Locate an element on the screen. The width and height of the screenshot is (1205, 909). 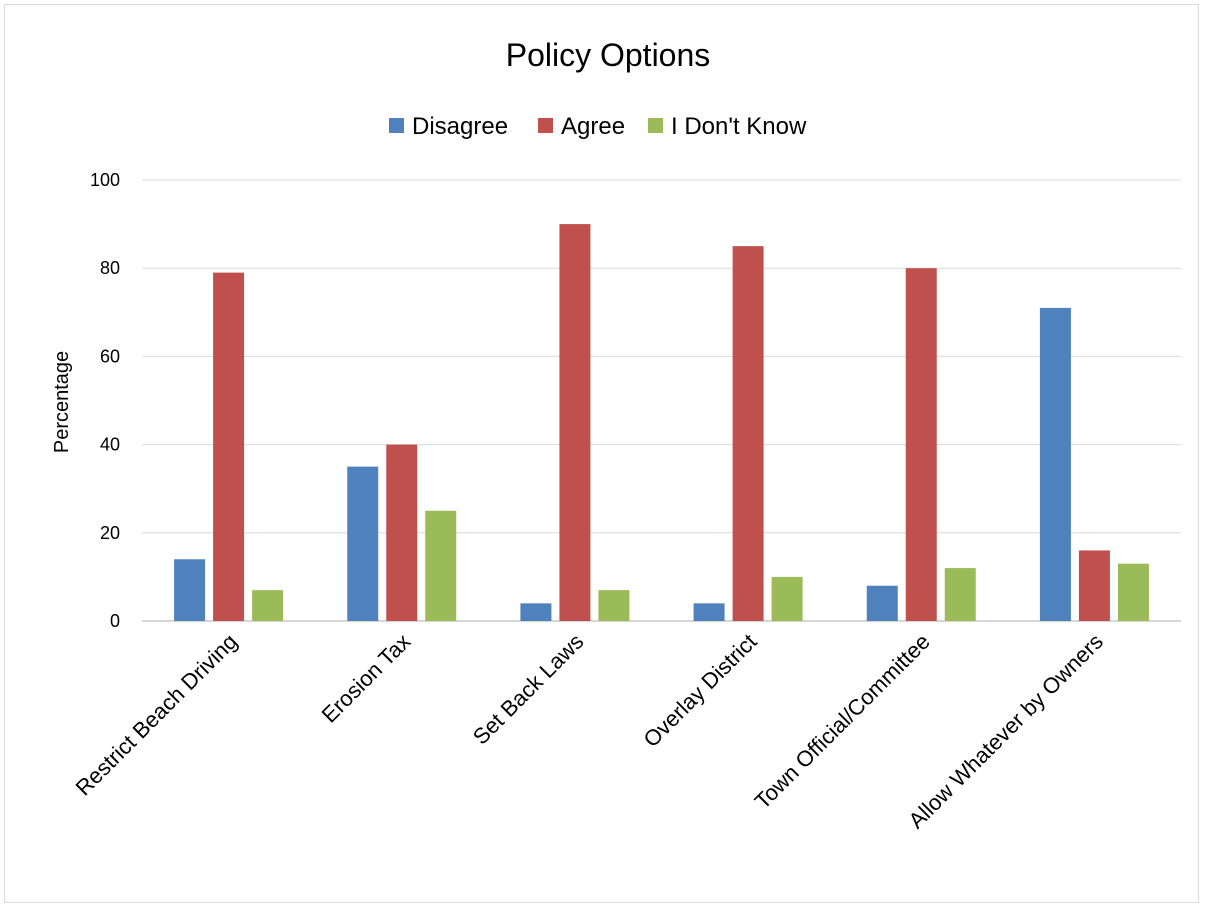
legend-item: Disagree is located at coordinates (448, 126).